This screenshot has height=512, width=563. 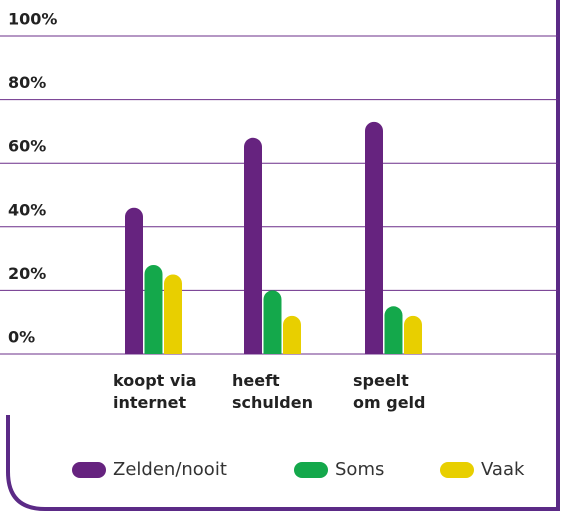 What do you see at coordinates (170, 469) in the screenshot?
I see `legend-label: Zelden/nooit` at bounding box center [170, 469].